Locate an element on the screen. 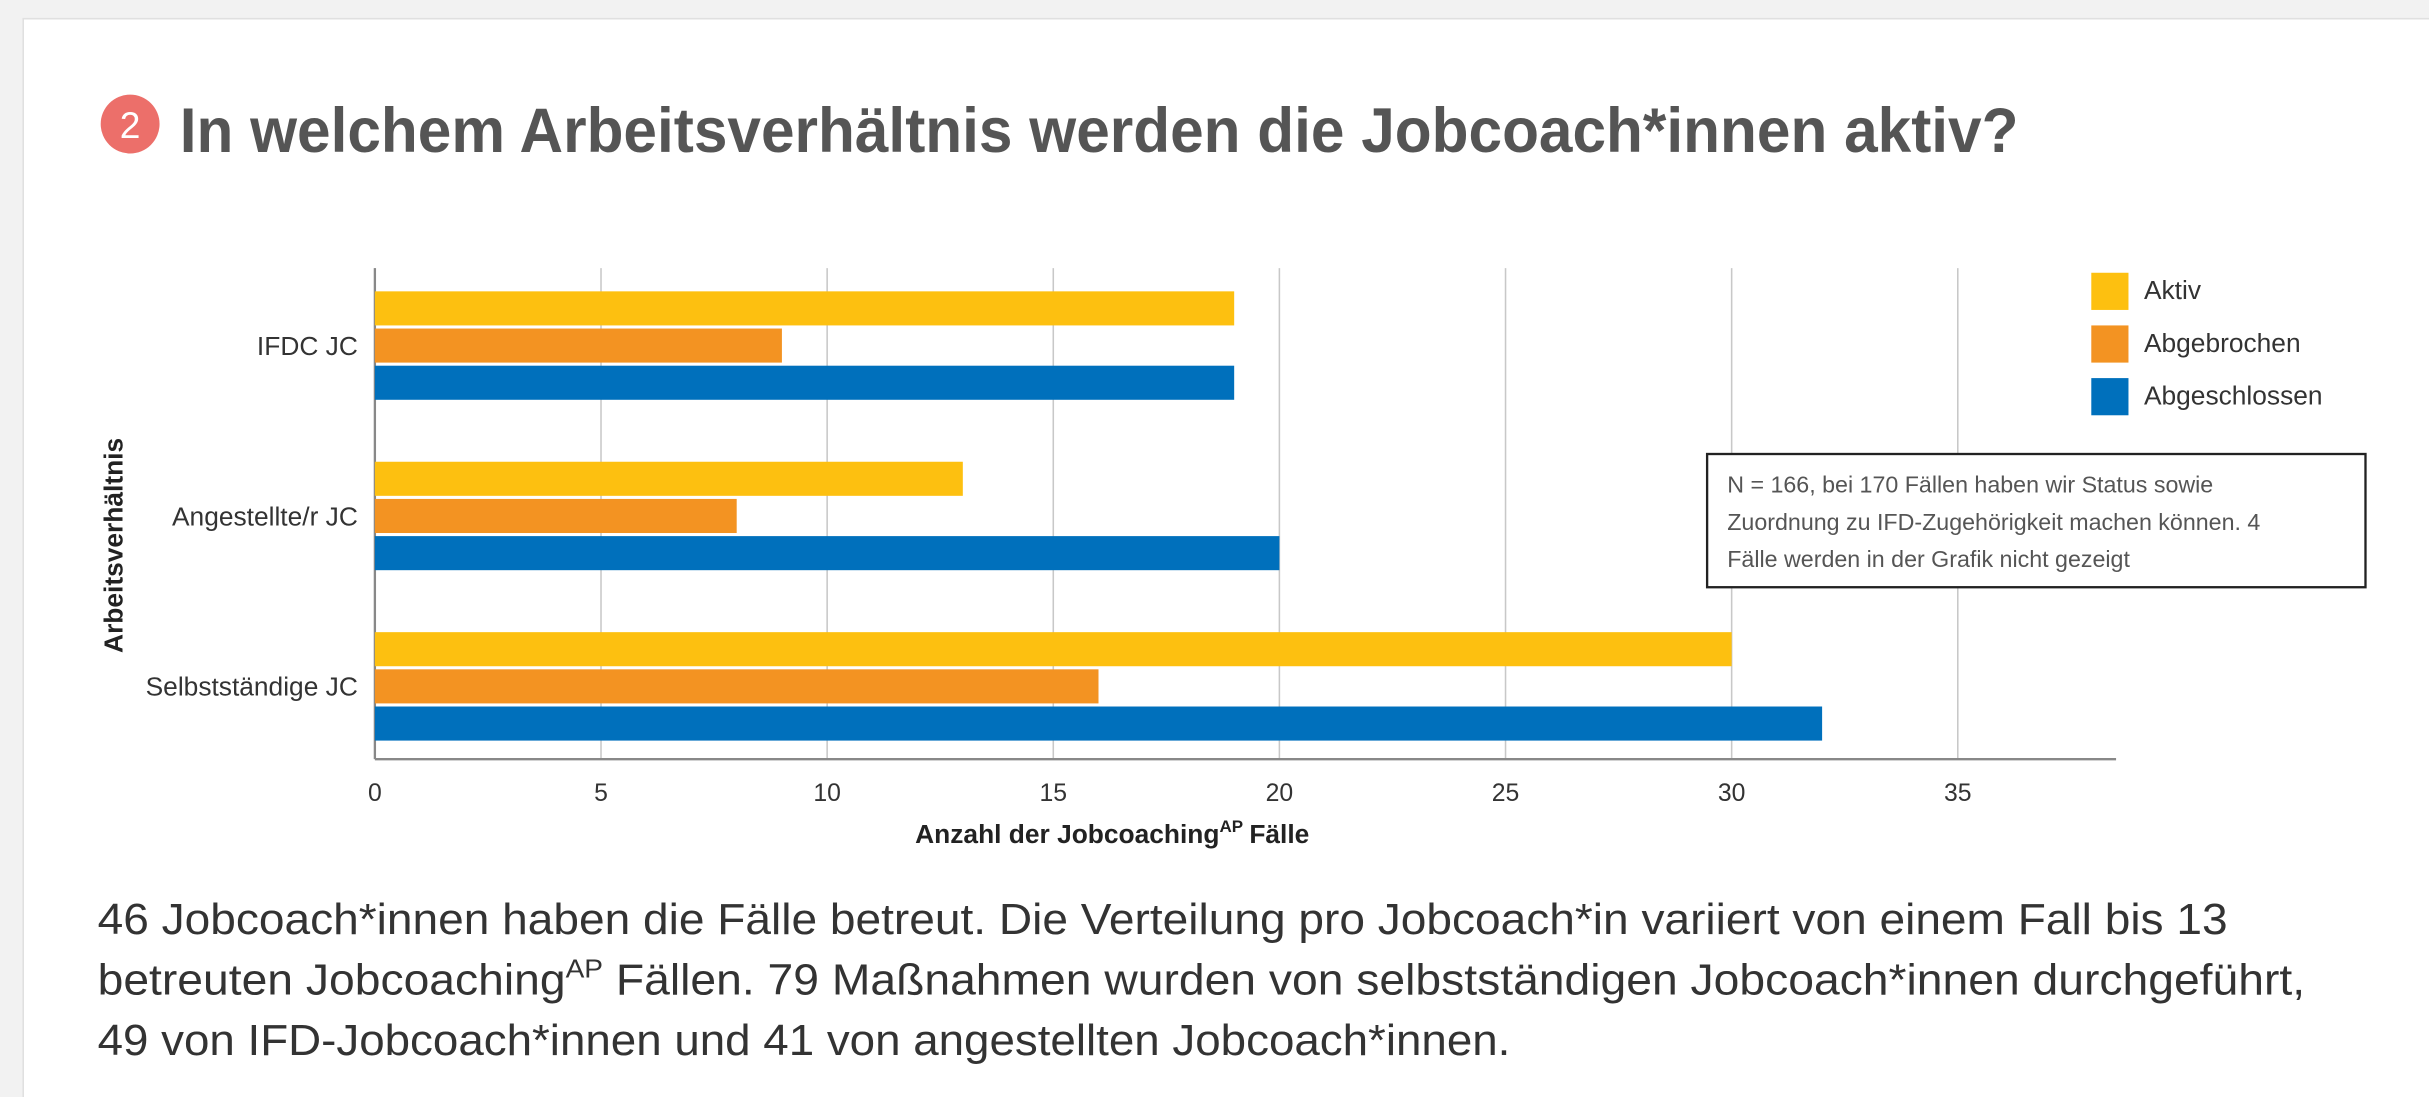 Image resolution: width=2429 pixels, height=1097 pixels. x-tick-label: 0 is located at coordinates (375, 793).